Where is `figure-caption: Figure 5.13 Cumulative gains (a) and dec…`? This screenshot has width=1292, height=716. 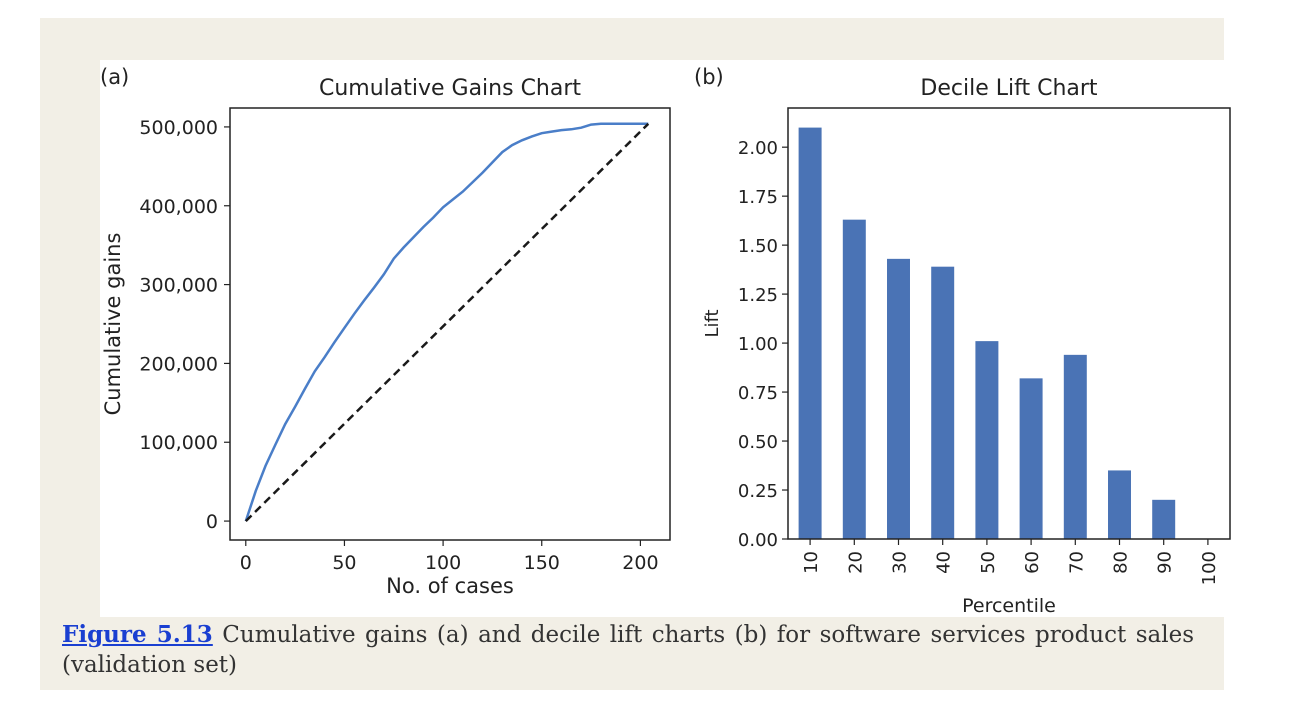
figure-caption: Figure 5.13 Cumulative gains (a) and dec… is located at coordinates (628, 650).